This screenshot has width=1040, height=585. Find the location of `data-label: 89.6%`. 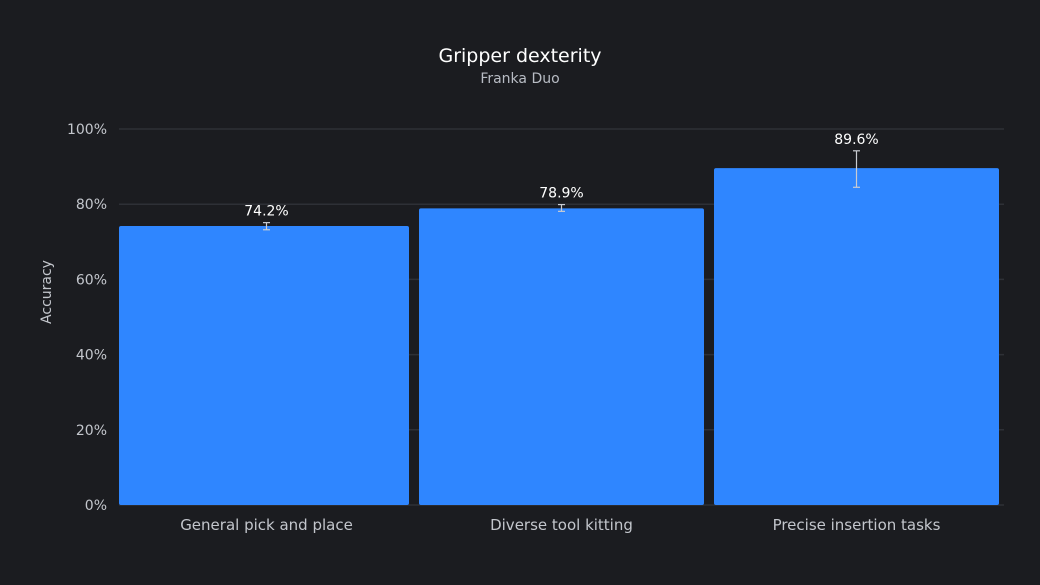

data-label: 89.6% is located at coordinates (856, 140).